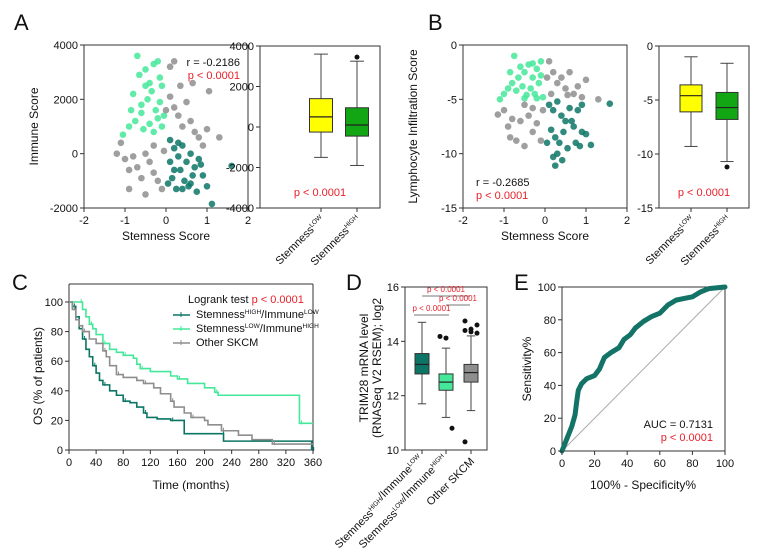 This screenshot has height=554, width=763. I want to click on panel-a-boxplot-ytick-label: -2000, so click(240, 169).